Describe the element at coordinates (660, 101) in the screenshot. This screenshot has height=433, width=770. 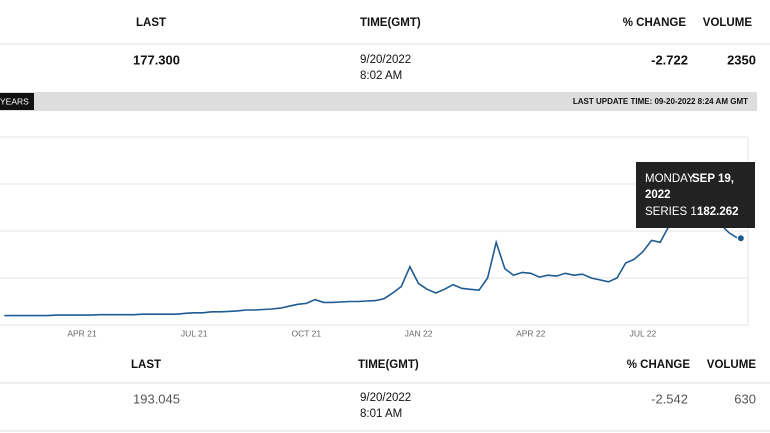
I see `last-update: LAST UPDATE TIME: 09-20-2022 8:24 AM GMT` at that location.